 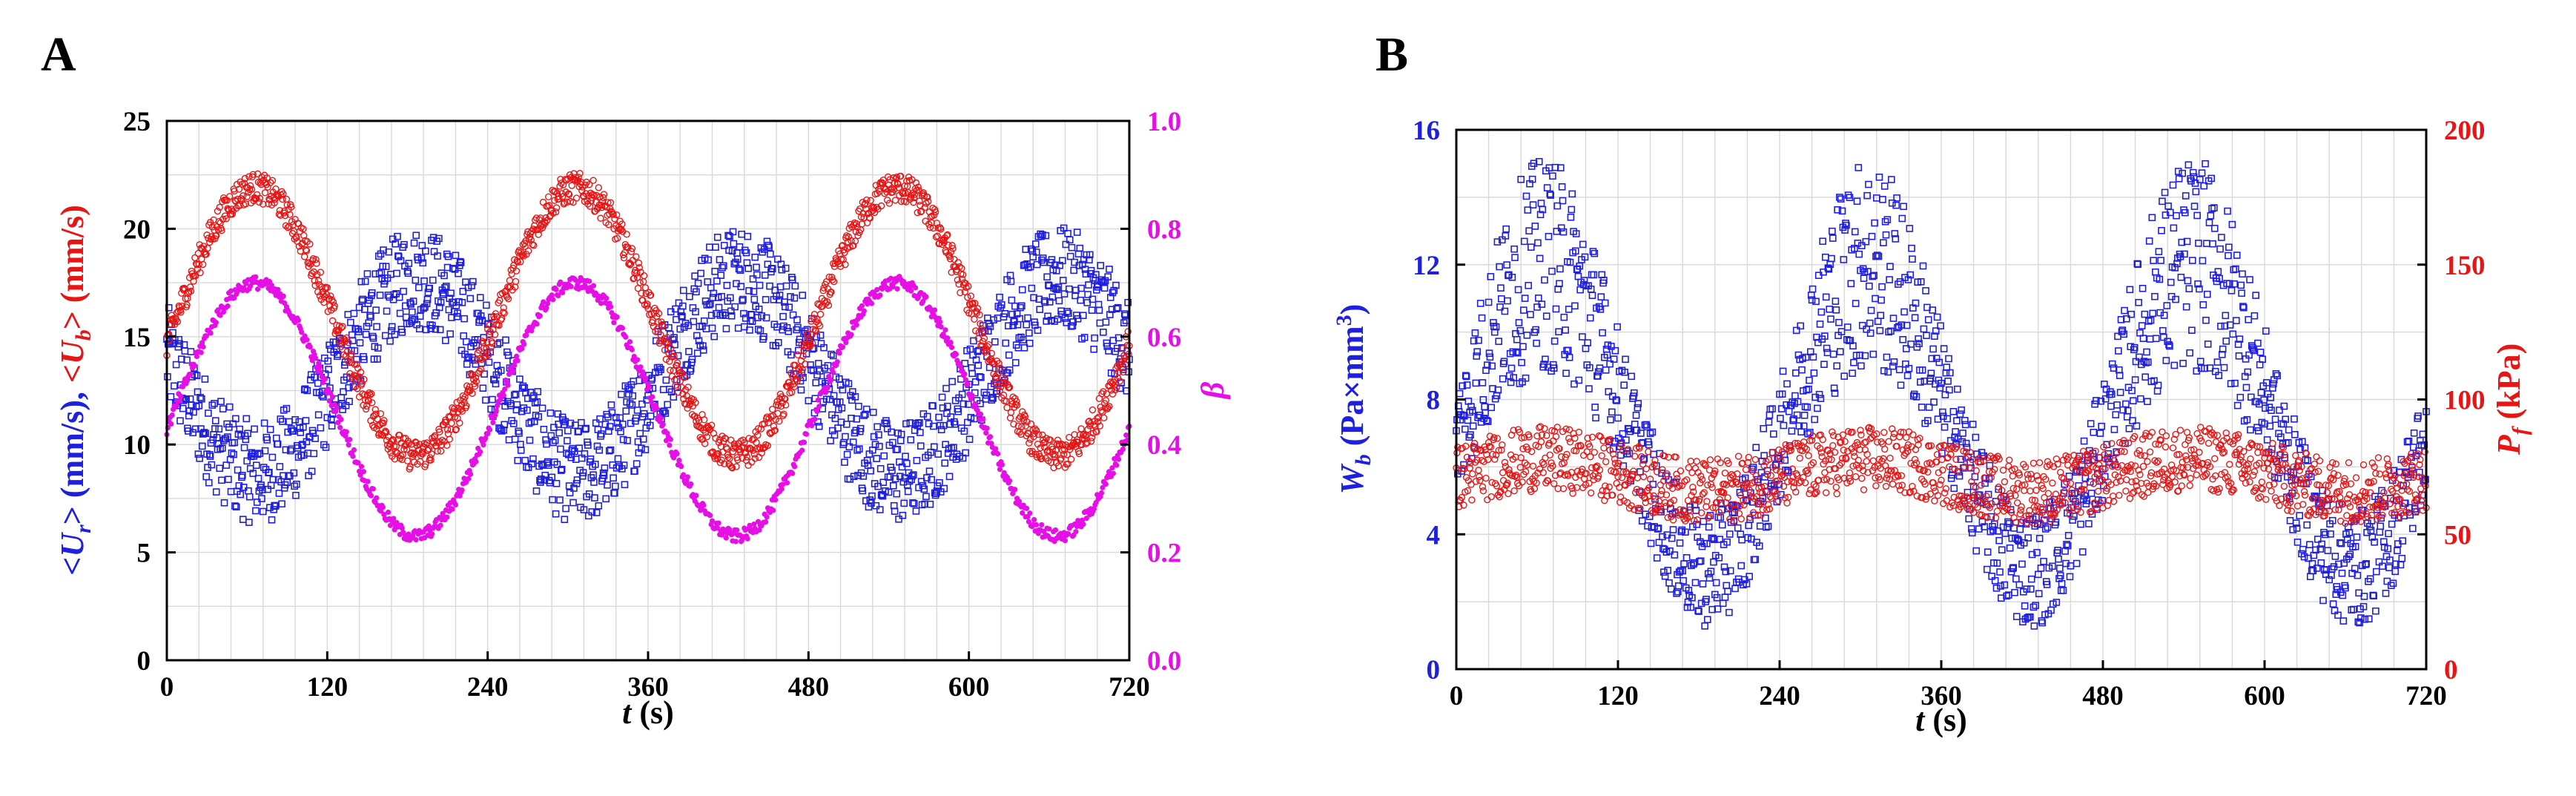 What do you see at coordinates (58, 55) in the screenshot?
I see `panel-a-label: A` at bounding box center [58, 55].